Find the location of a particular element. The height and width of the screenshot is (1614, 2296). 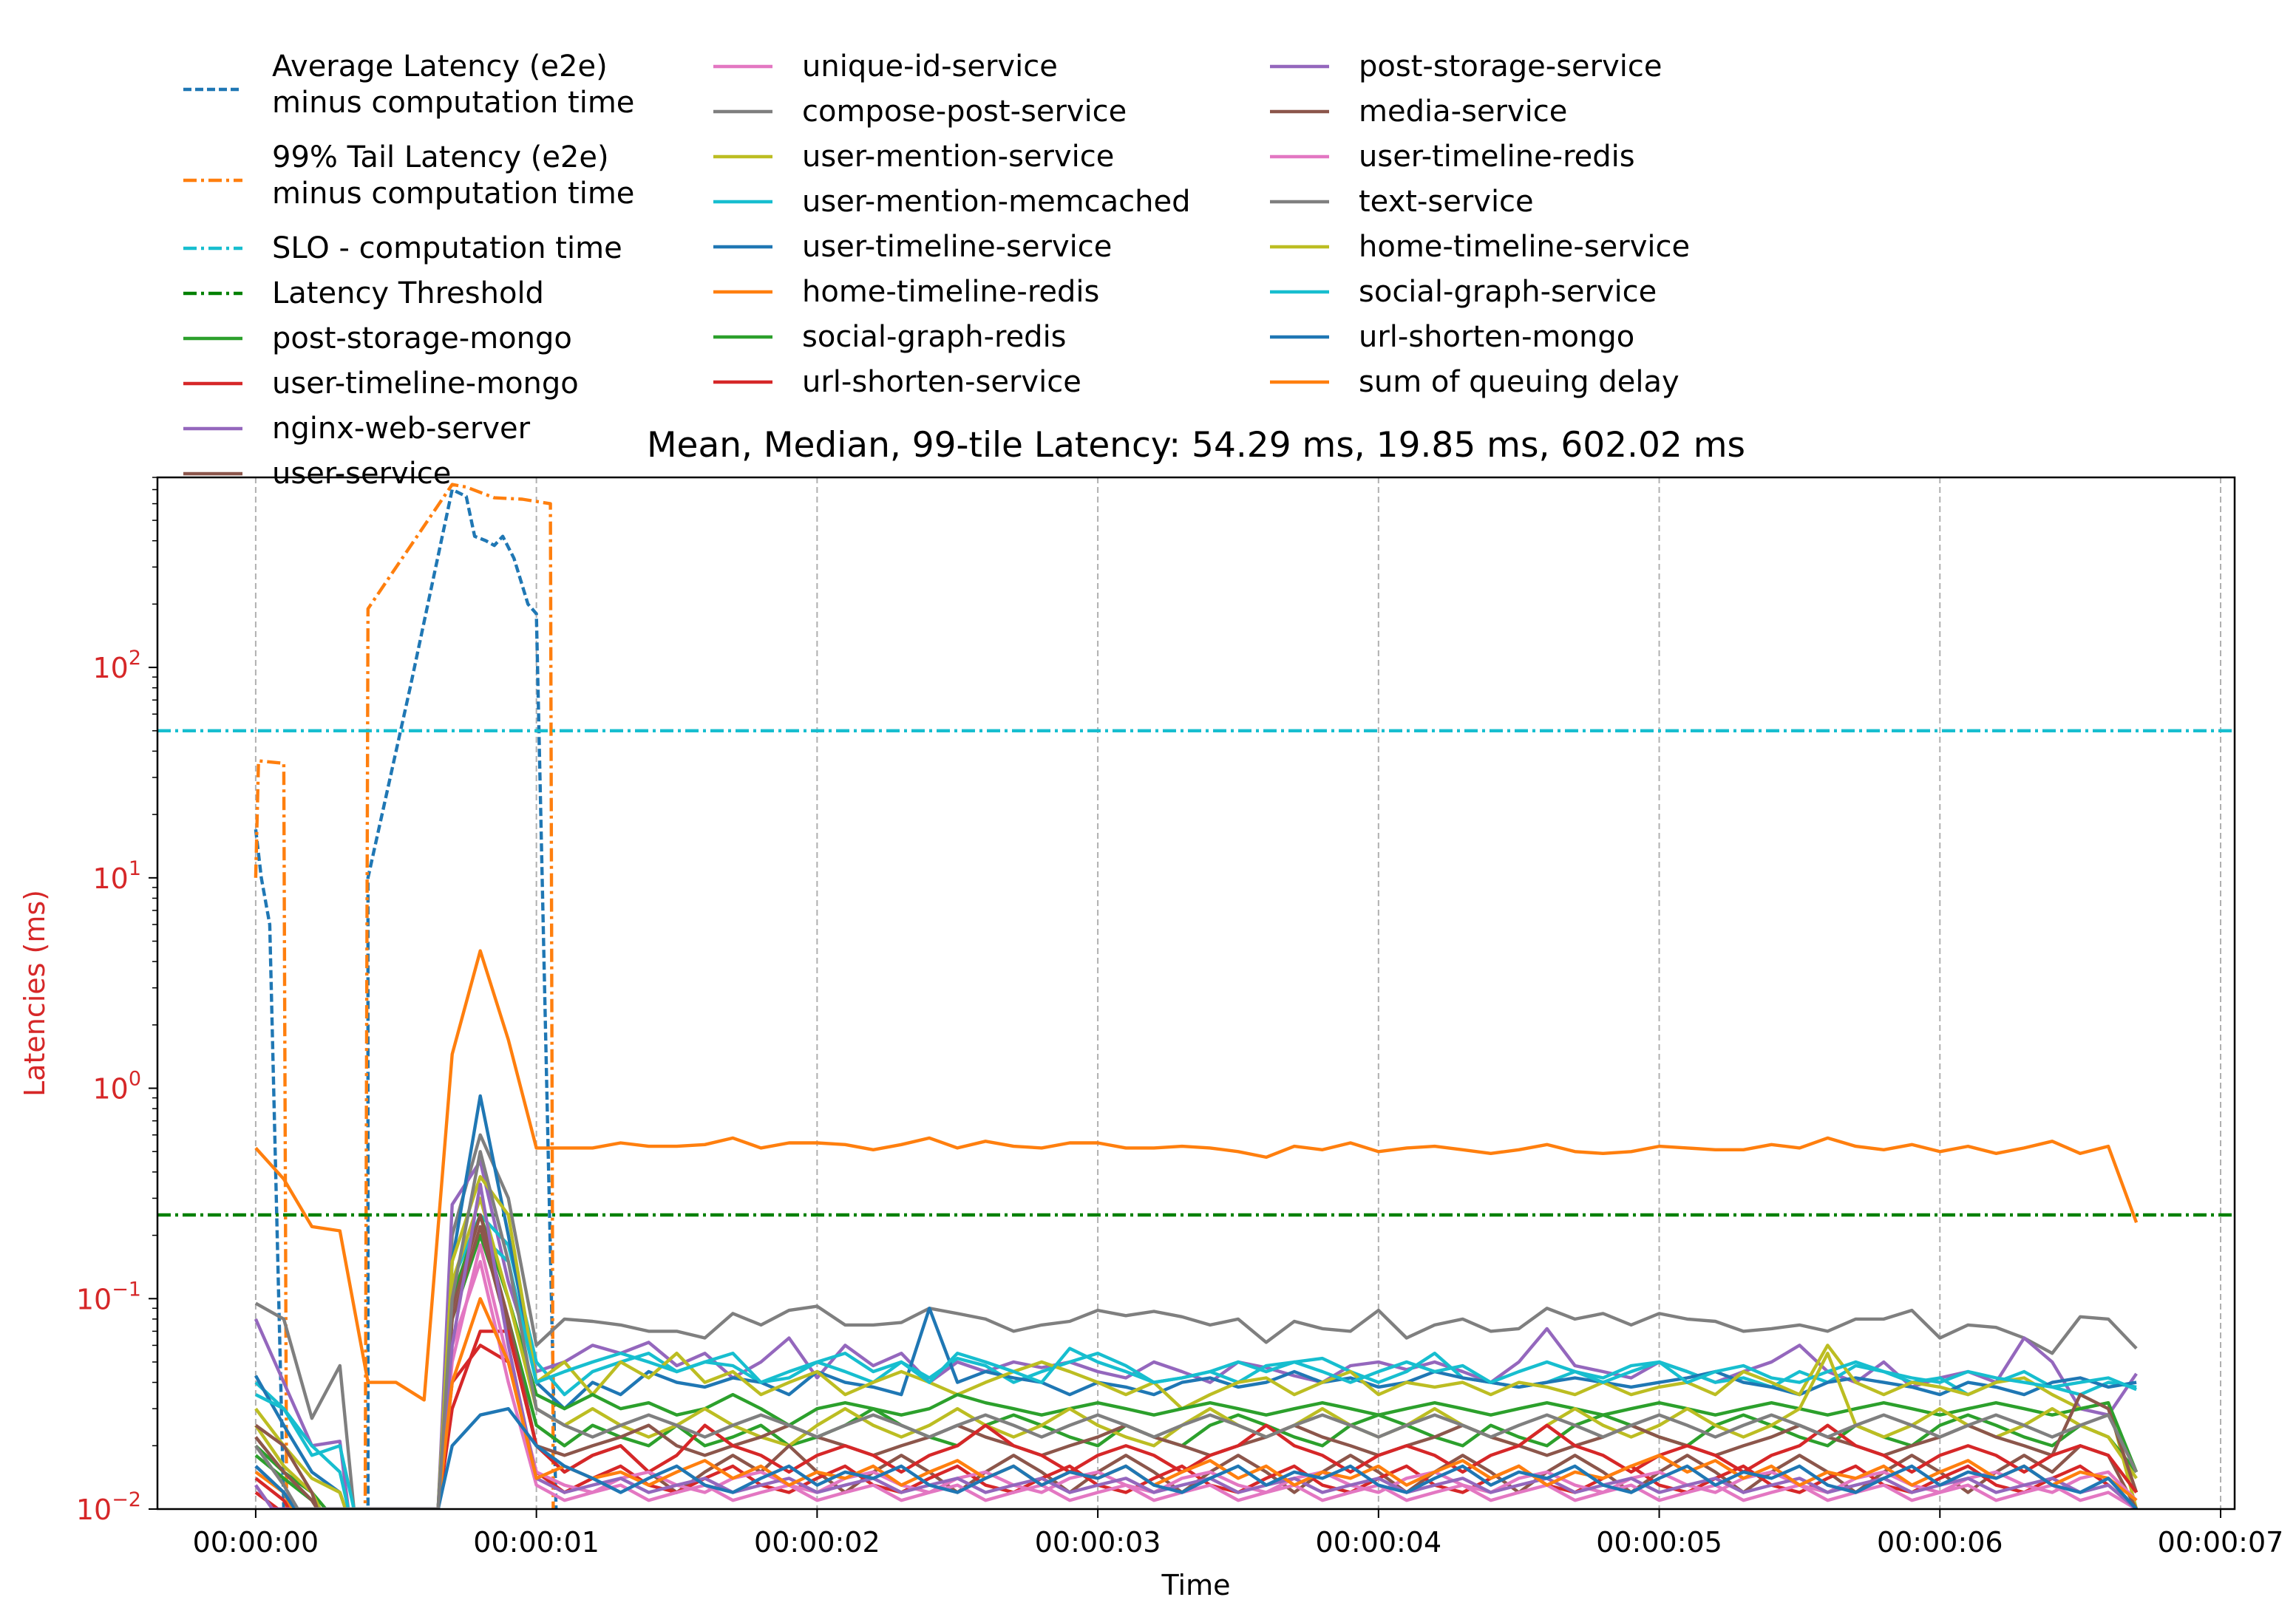

legend-label: Latency Threshold is located at coordinates (408, 293).